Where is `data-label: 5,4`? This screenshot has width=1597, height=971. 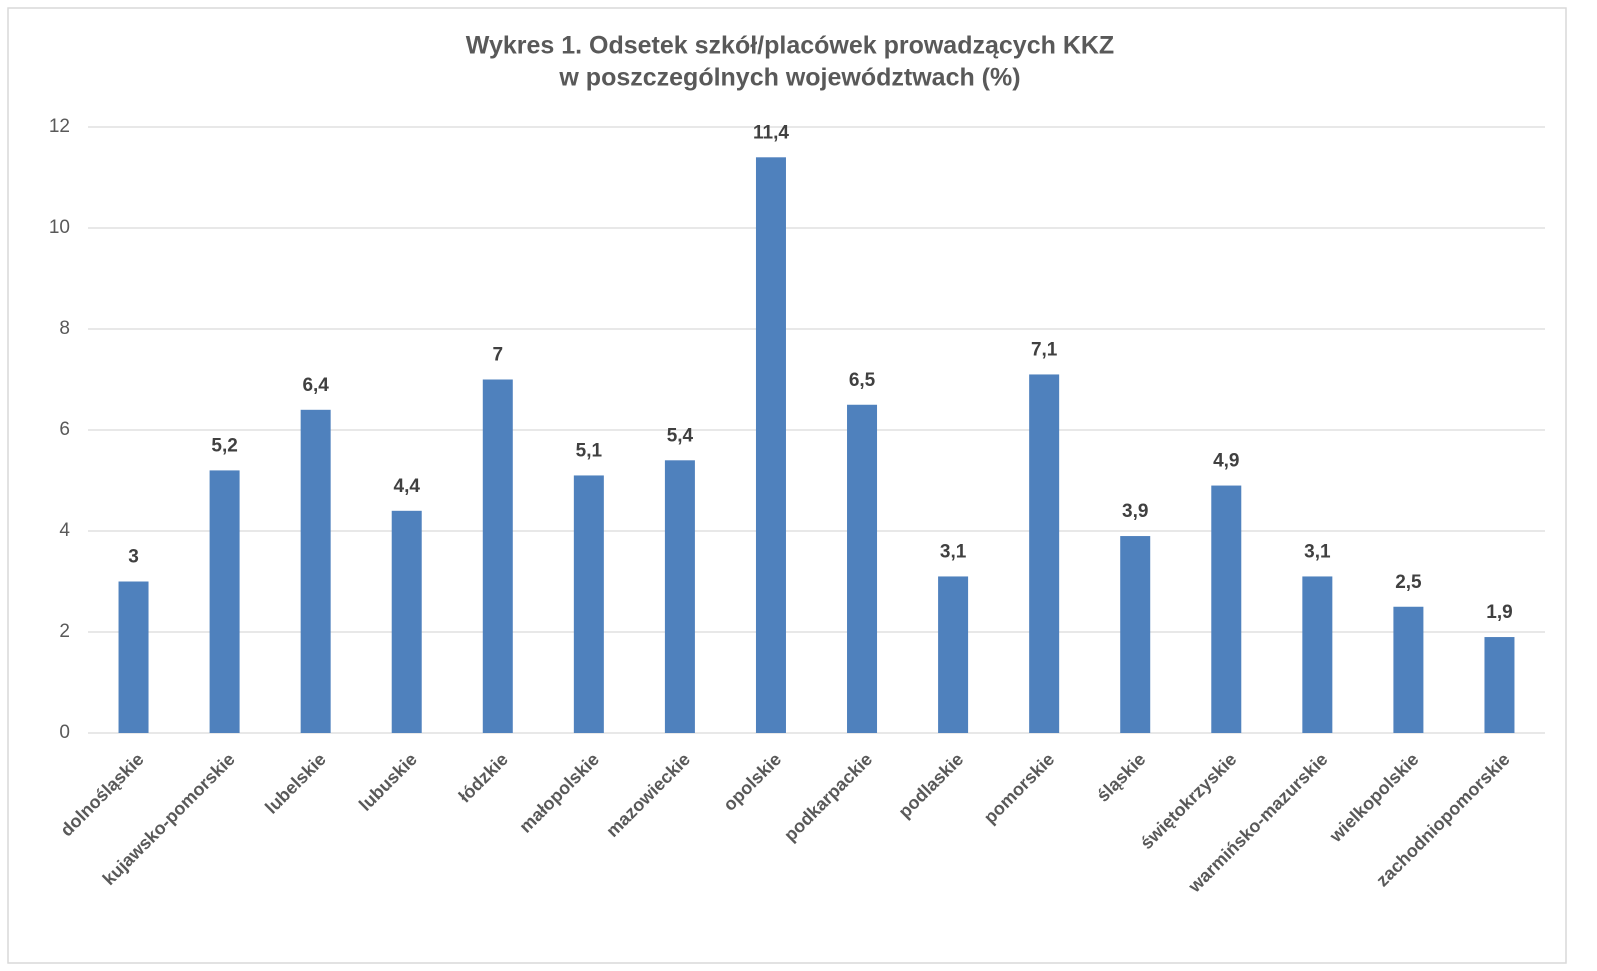
data-label: 5,4 is located at coordinates (680, 435).